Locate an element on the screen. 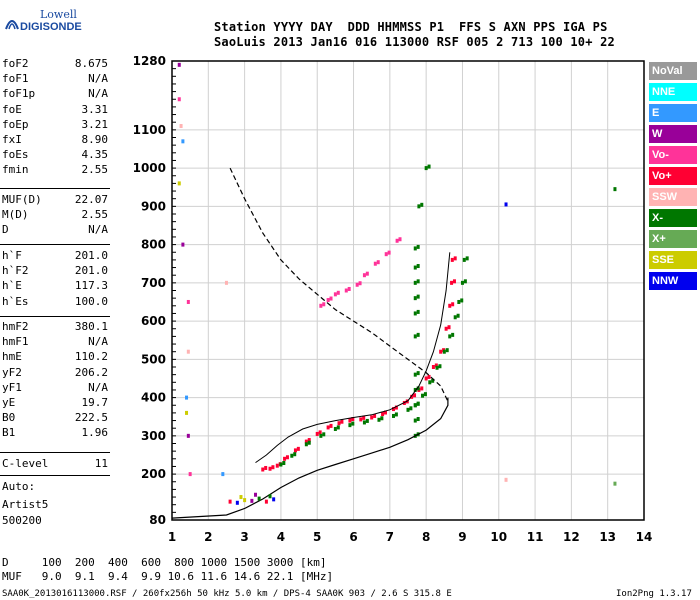  y-tick-label: 500 is located at coordinates (153, 359).